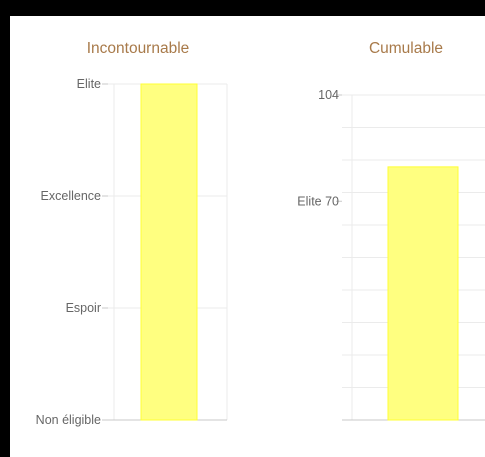  What do you see at coordinates (83, 308) in the screenshot?
I see `y-tick-label: Espoir` at bounding box center [83, 308].